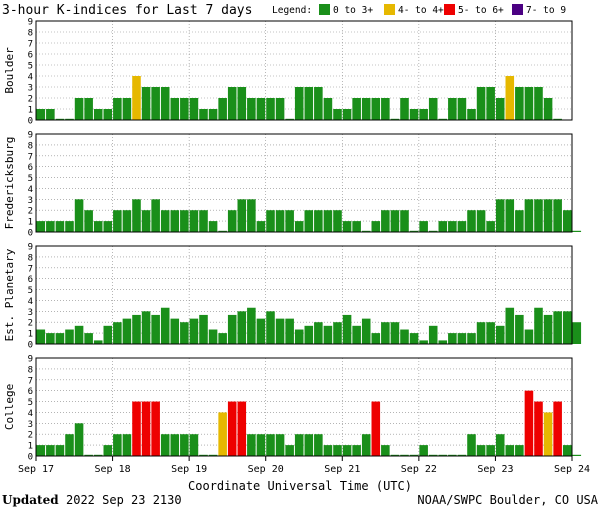 Image resolution: width=600 pixels, height=514 pixels. I want to click on y-tick-label: 0, so click(30, 458).